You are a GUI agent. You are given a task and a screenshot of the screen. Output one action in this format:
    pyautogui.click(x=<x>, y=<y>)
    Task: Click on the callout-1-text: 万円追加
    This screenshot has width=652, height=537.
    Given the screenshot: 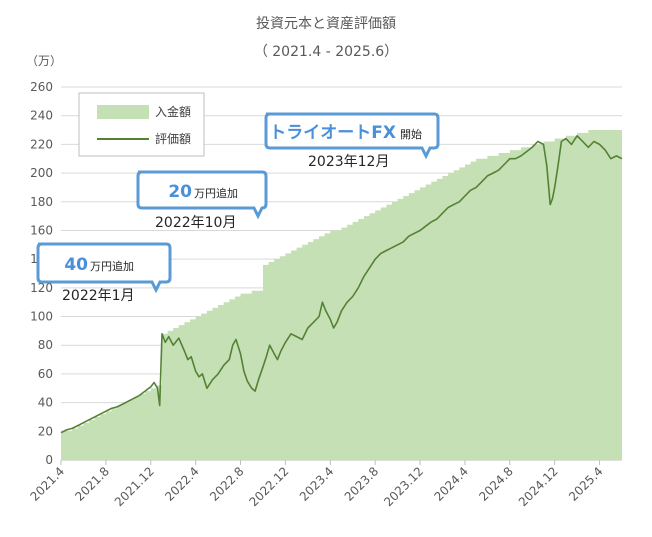 What is the action you would take?
    pyautogui.click(x=112, y=266)
    